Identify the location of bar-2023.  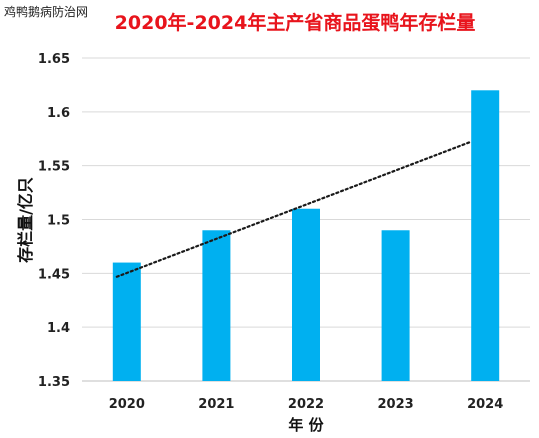
(395, 305).